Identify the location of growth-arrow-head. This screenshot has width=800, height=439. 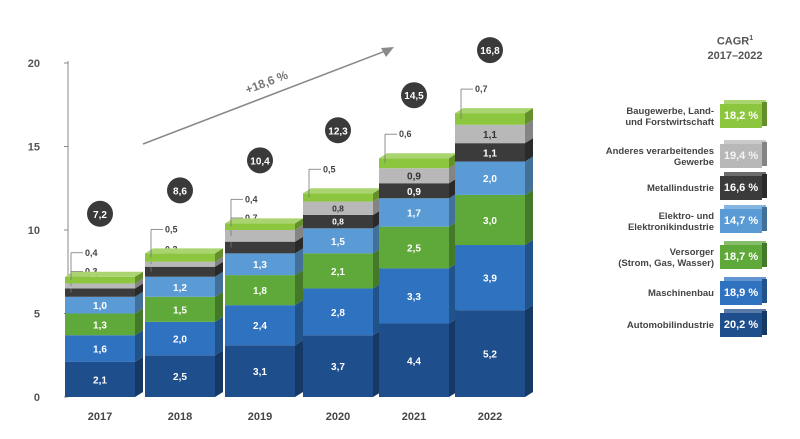
(387, 52).